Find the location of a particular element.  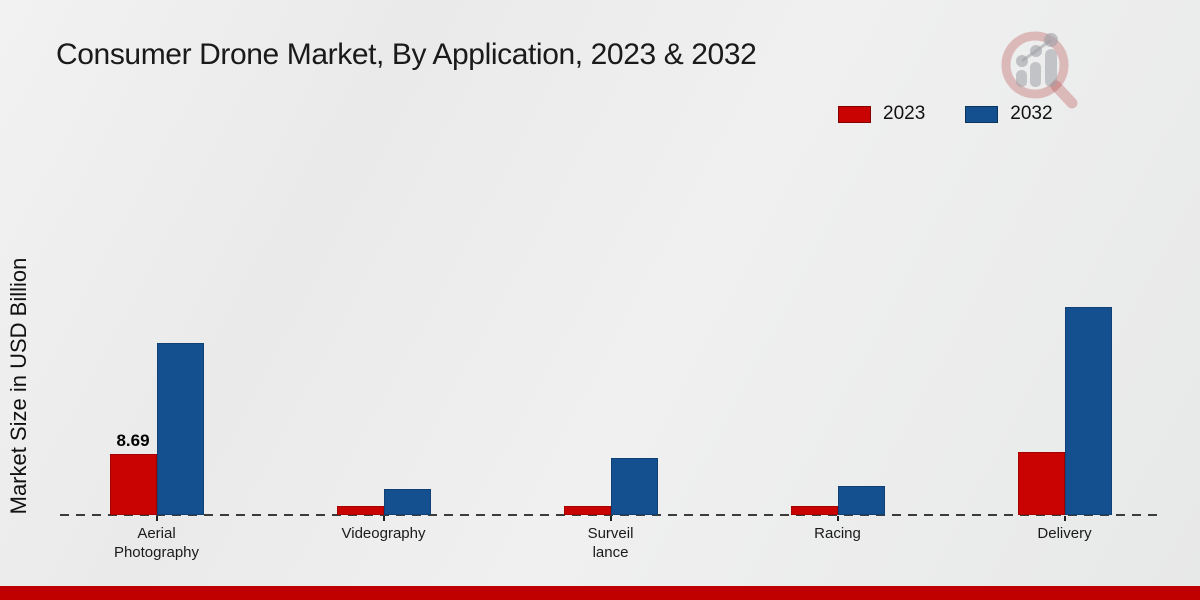

bar-2023-videography is located at coordinates (360, 510).